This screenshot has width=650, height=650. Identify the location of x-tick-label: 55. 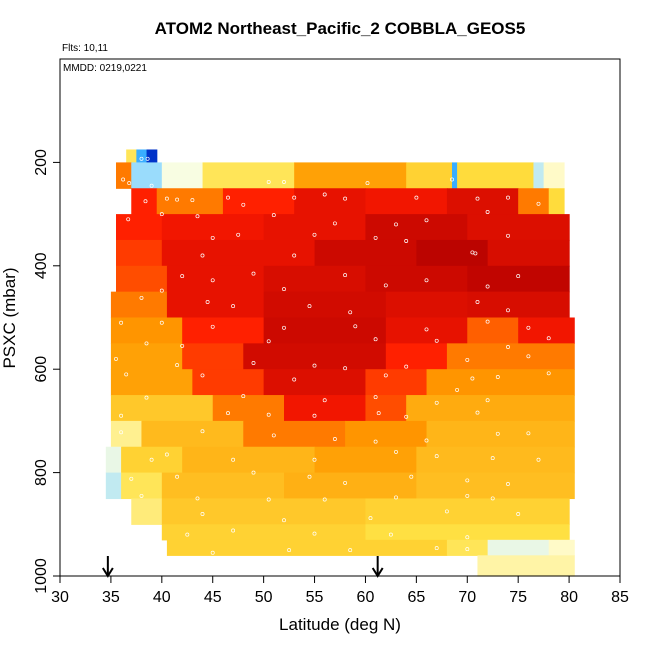
(315, 597).